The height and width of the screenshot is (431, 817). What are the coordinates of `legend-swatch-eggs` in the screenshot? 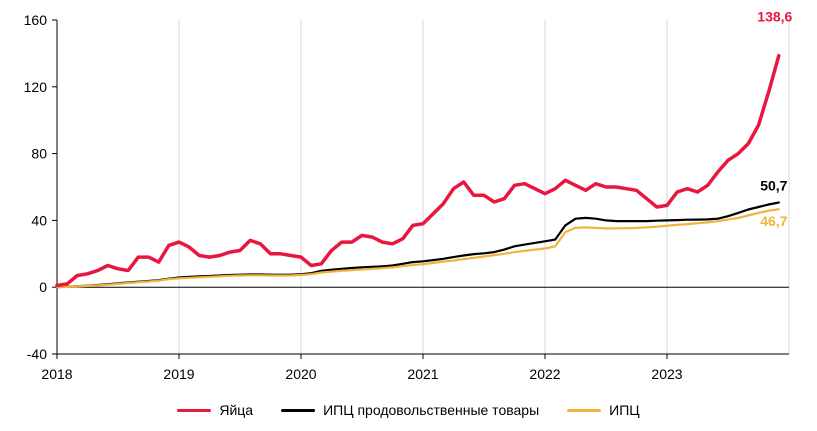 It's located at (194, 410).